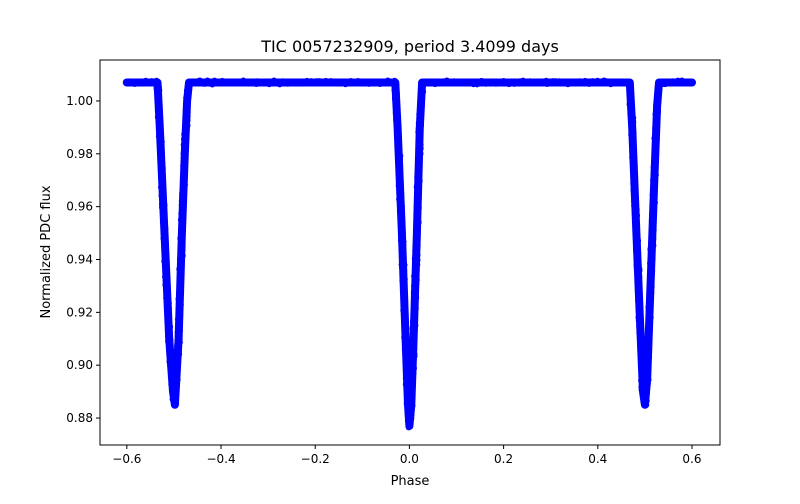 This screenshot has height=504, width=800. I want to click on x-axis-label: Phase, so click(410, 481).